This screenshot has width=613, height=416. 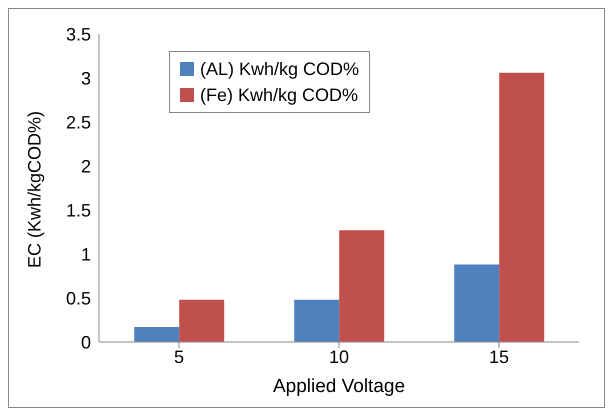 What do you see at coordinates (78, 122) in the screenshot?
I see `y-tick-label: 2.5` at bounding box center [78, 122].